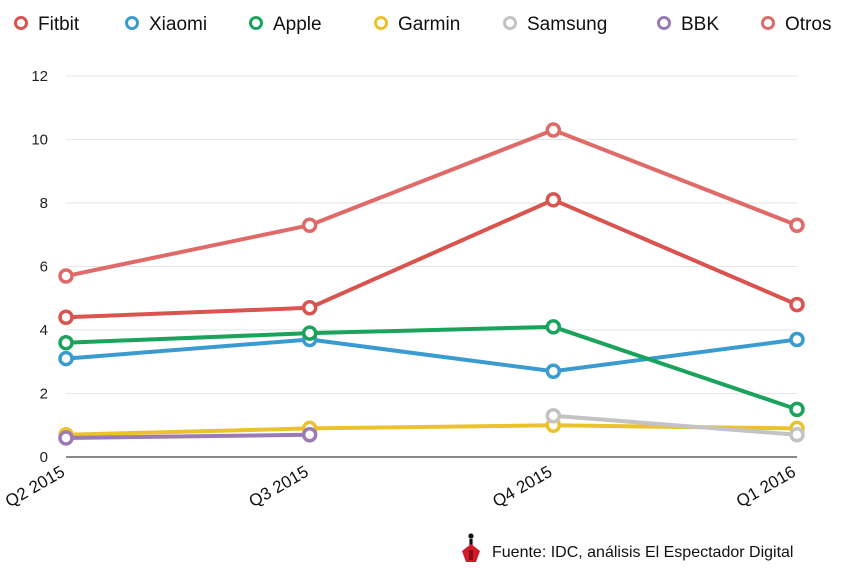 This screenshot has width=852, height=572. Describe the element at coordinates (381, 23) in the screenshot. I see `legend-marker-garmin` at that location.